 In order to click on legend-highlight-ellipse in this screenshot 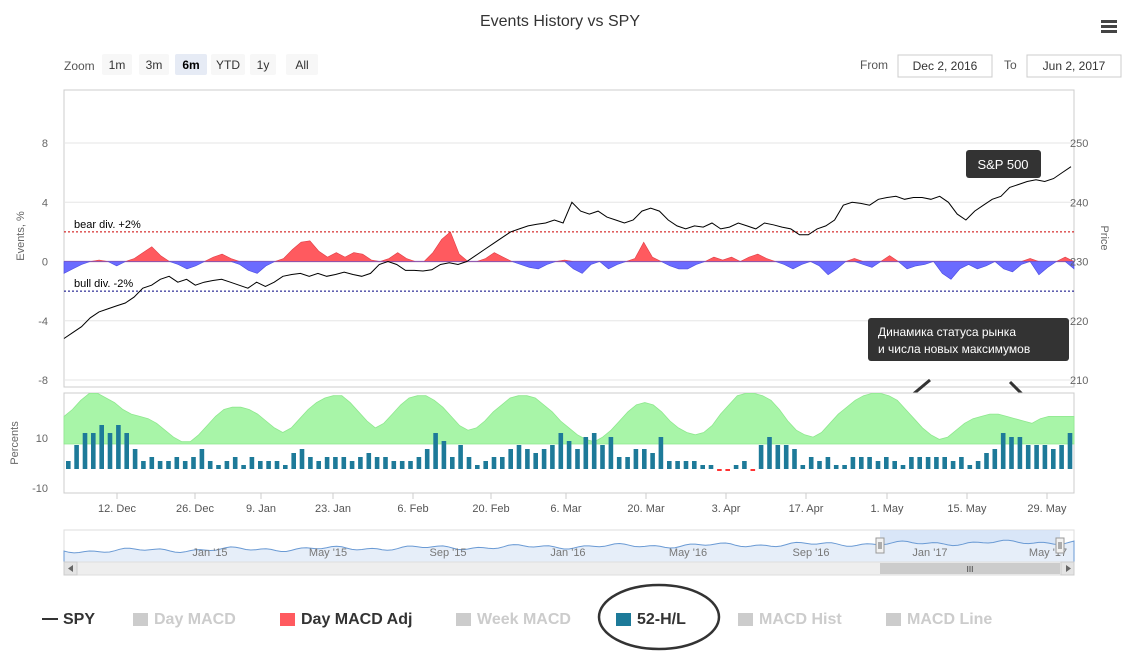, I will do `click(659, 617)`.